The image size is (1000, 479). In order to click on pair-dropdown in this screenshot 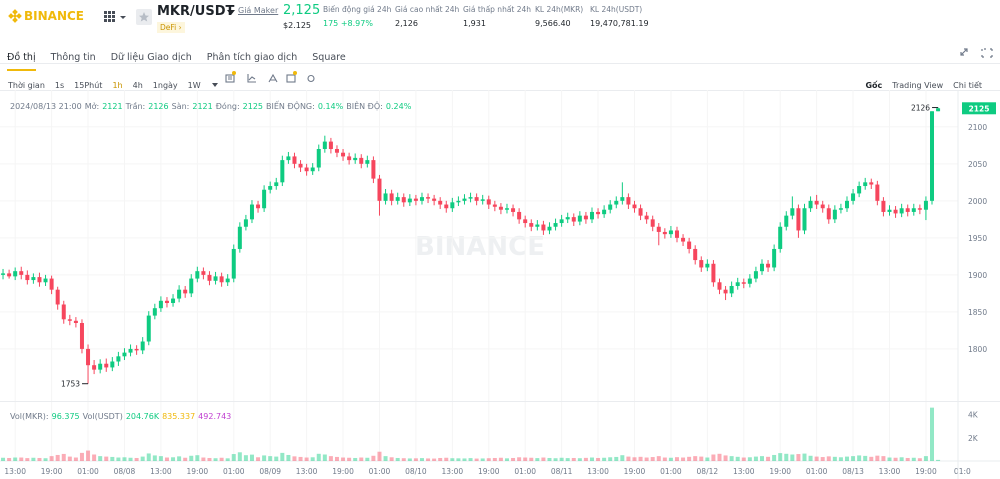, I will do `click(231, 13)`.